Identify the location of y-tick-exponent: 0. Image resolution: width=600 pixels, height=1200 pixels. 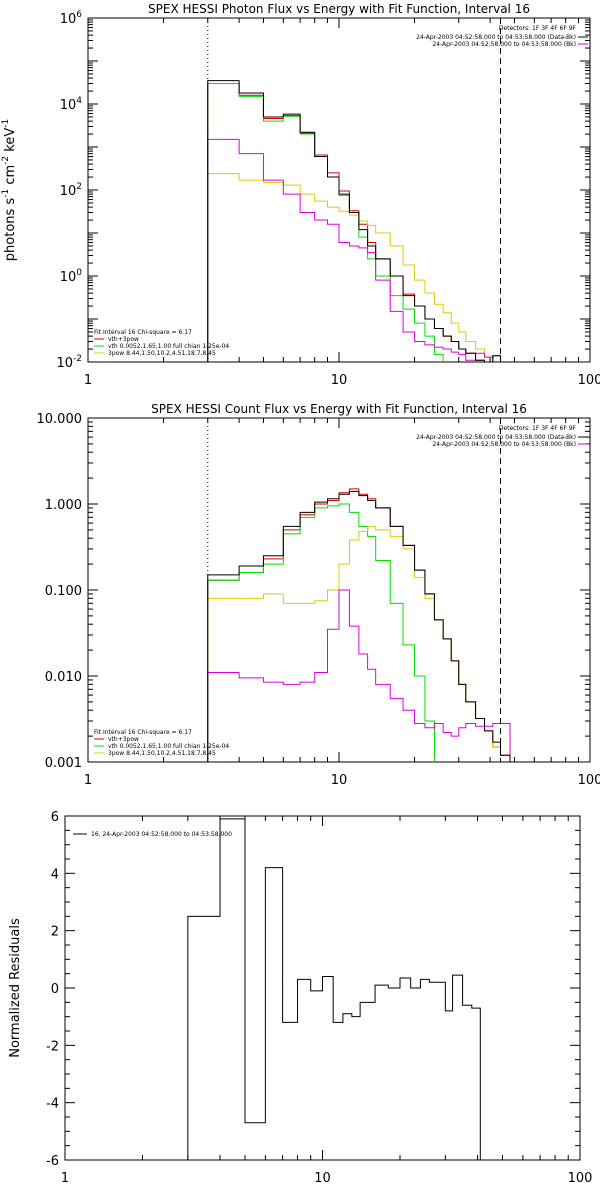
(79, 273).